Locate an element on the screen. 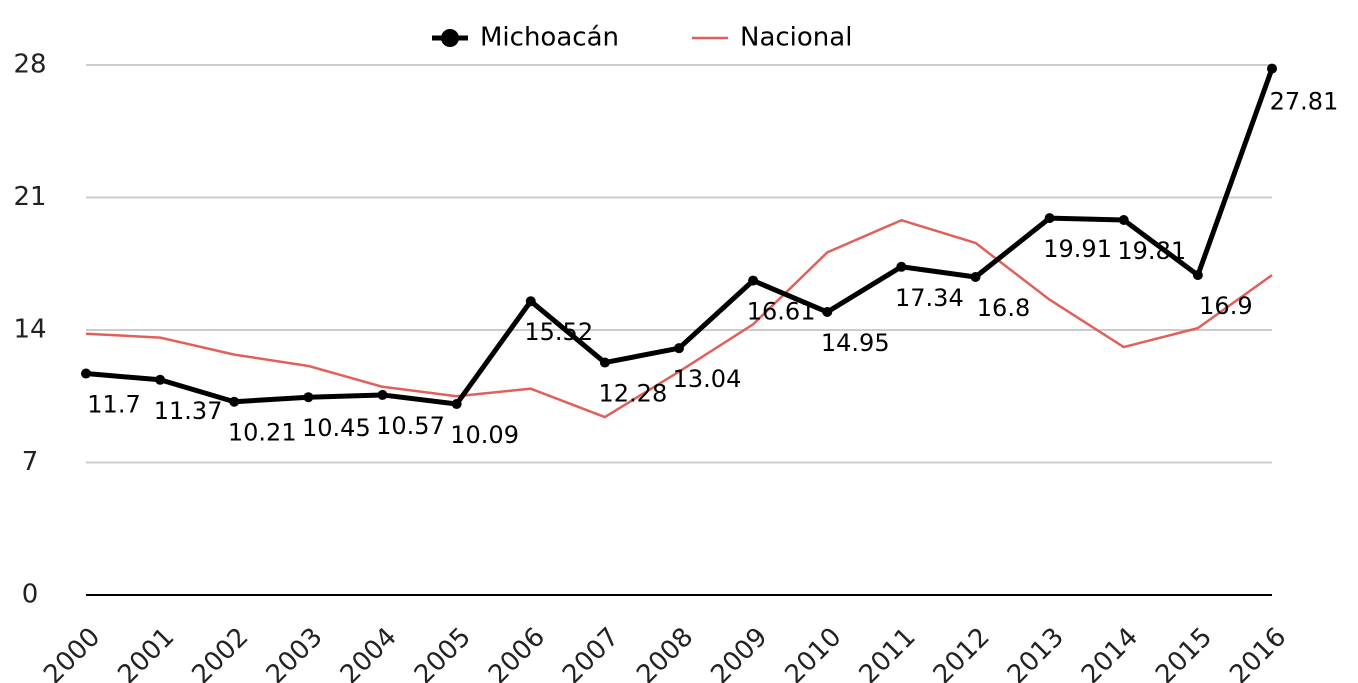 This screenshot has height=683, width=1358. data-label: 10.09 is located at coordinates (484, 435).